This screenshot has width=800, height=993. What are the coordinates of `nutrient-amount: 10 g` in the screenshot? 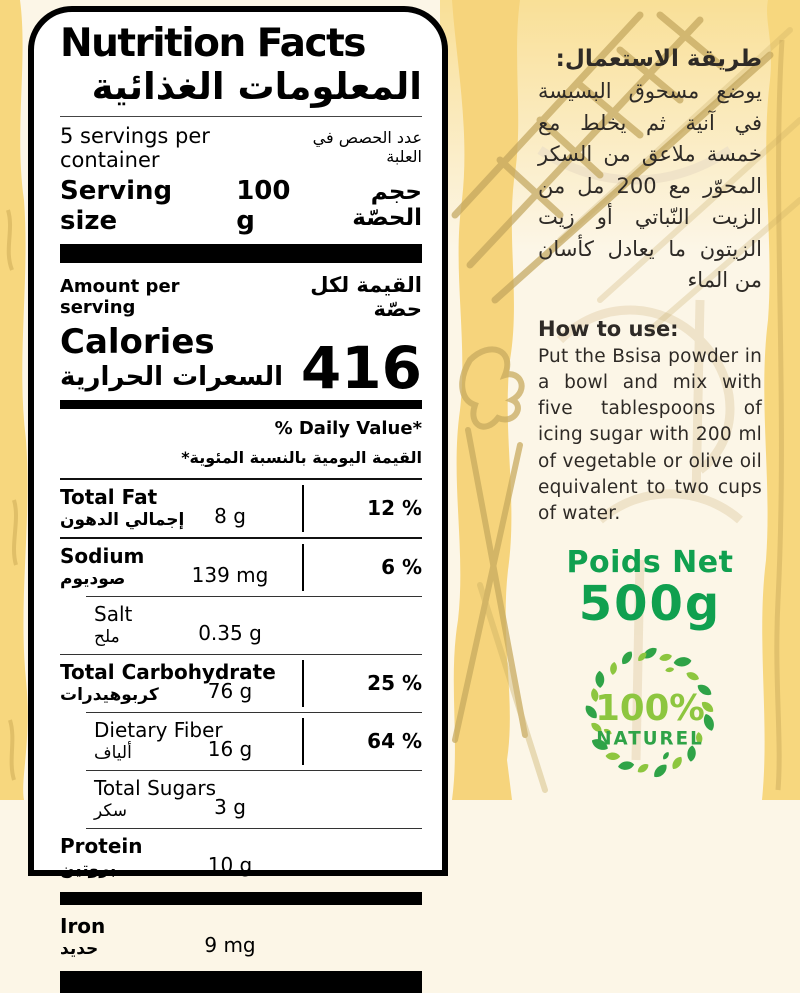 It's located at (230, 864).